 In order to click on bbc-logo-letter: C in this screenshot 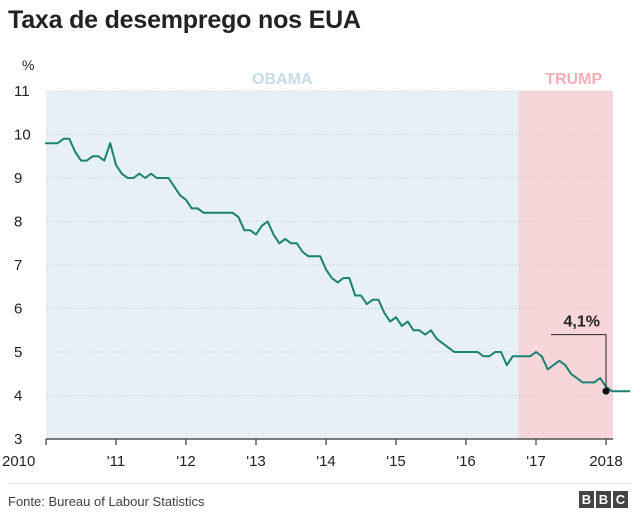, I will do `click(620, 499)`.